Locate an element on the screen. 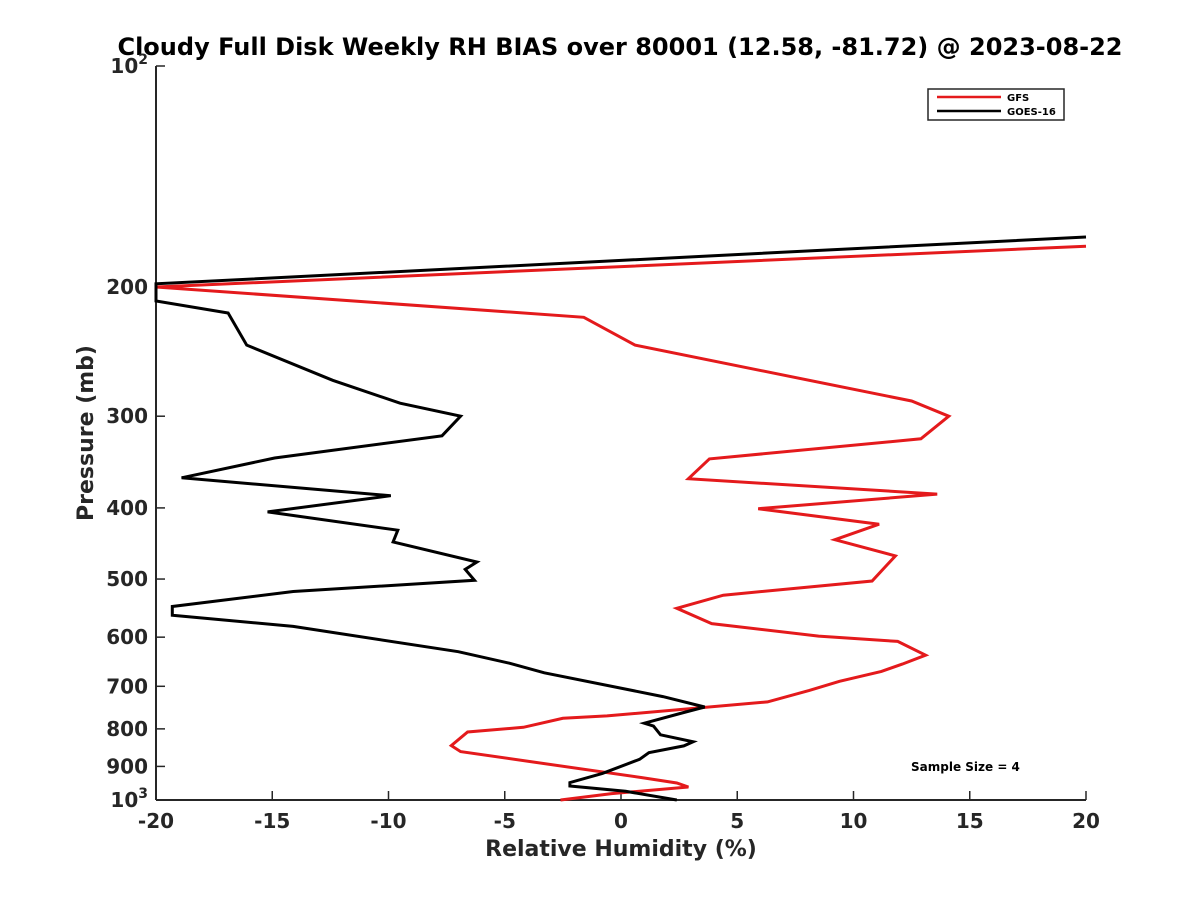 This screenshot has height=900, width=1200. x-tick-label: 0 is located at coordinates (621, 821).